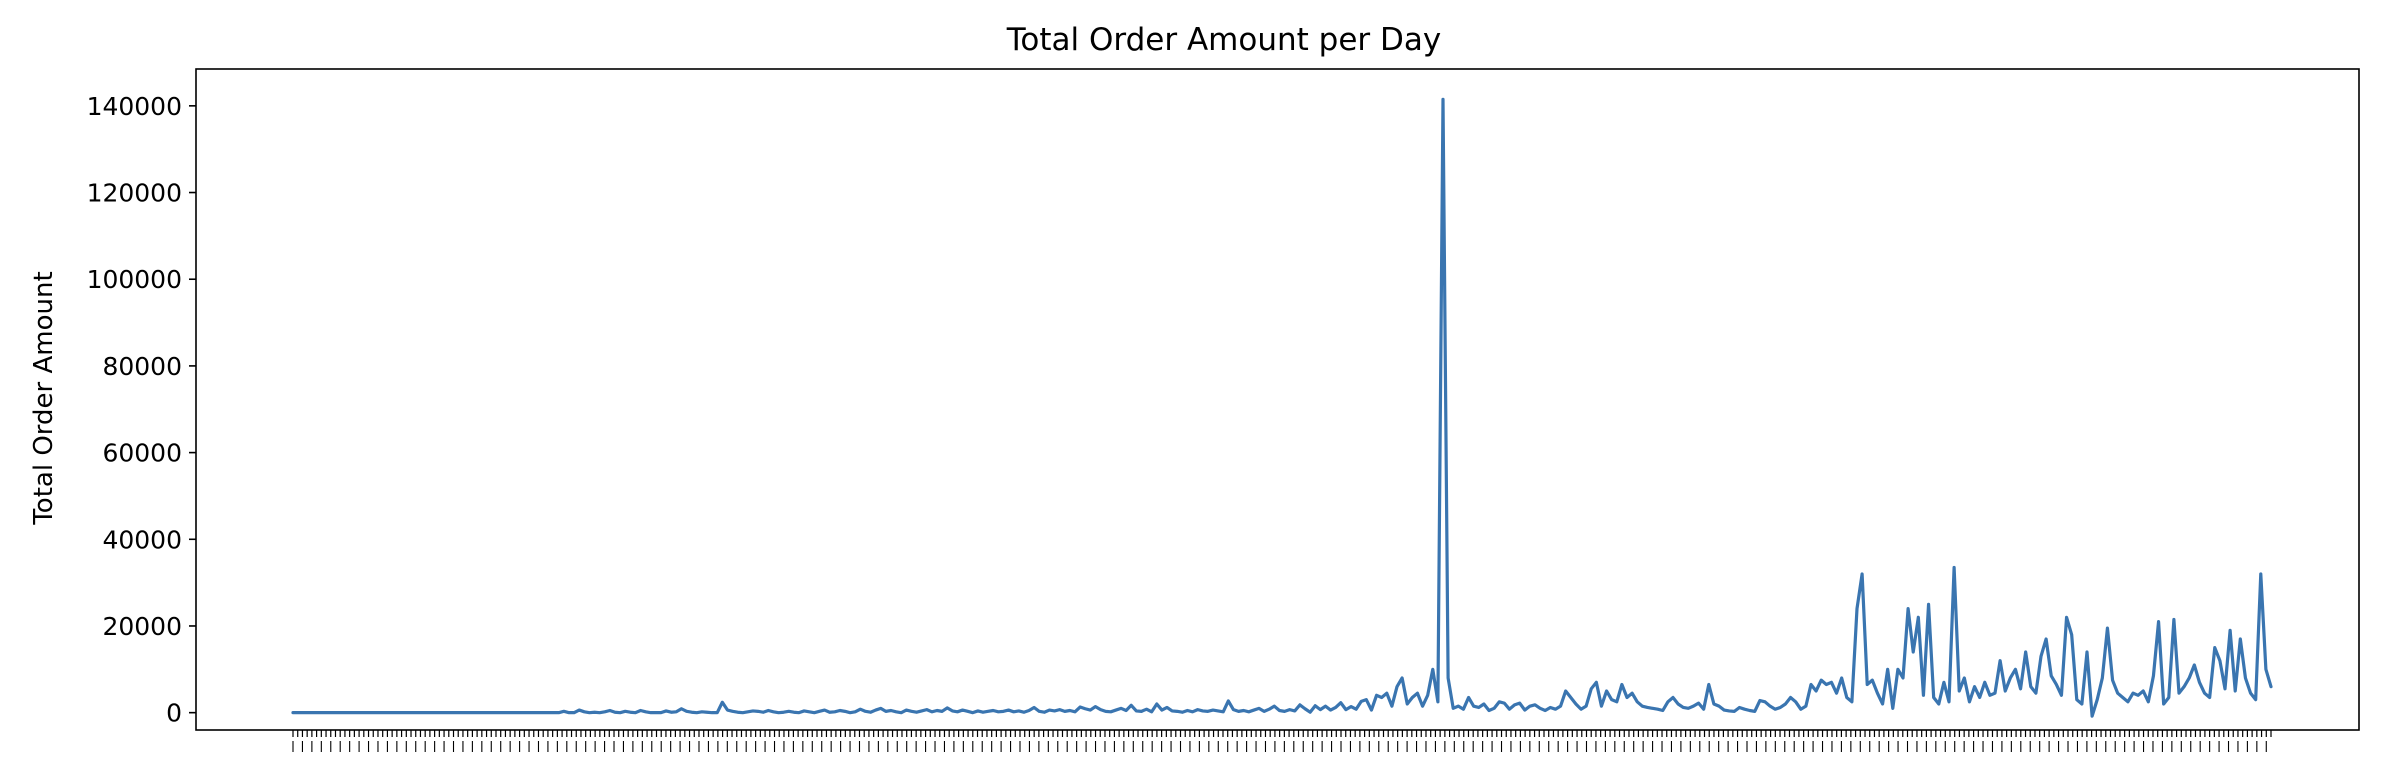  I want to click on y-tick-label: 100000, so click(134, 279).